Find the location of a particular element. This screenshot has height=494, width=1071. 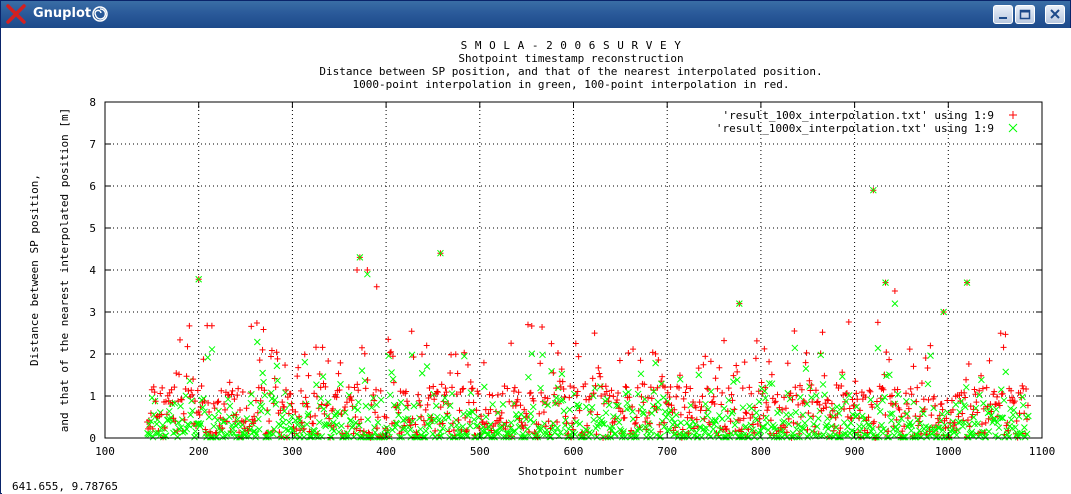

maximize-button is located at coordinates (1025, 14).